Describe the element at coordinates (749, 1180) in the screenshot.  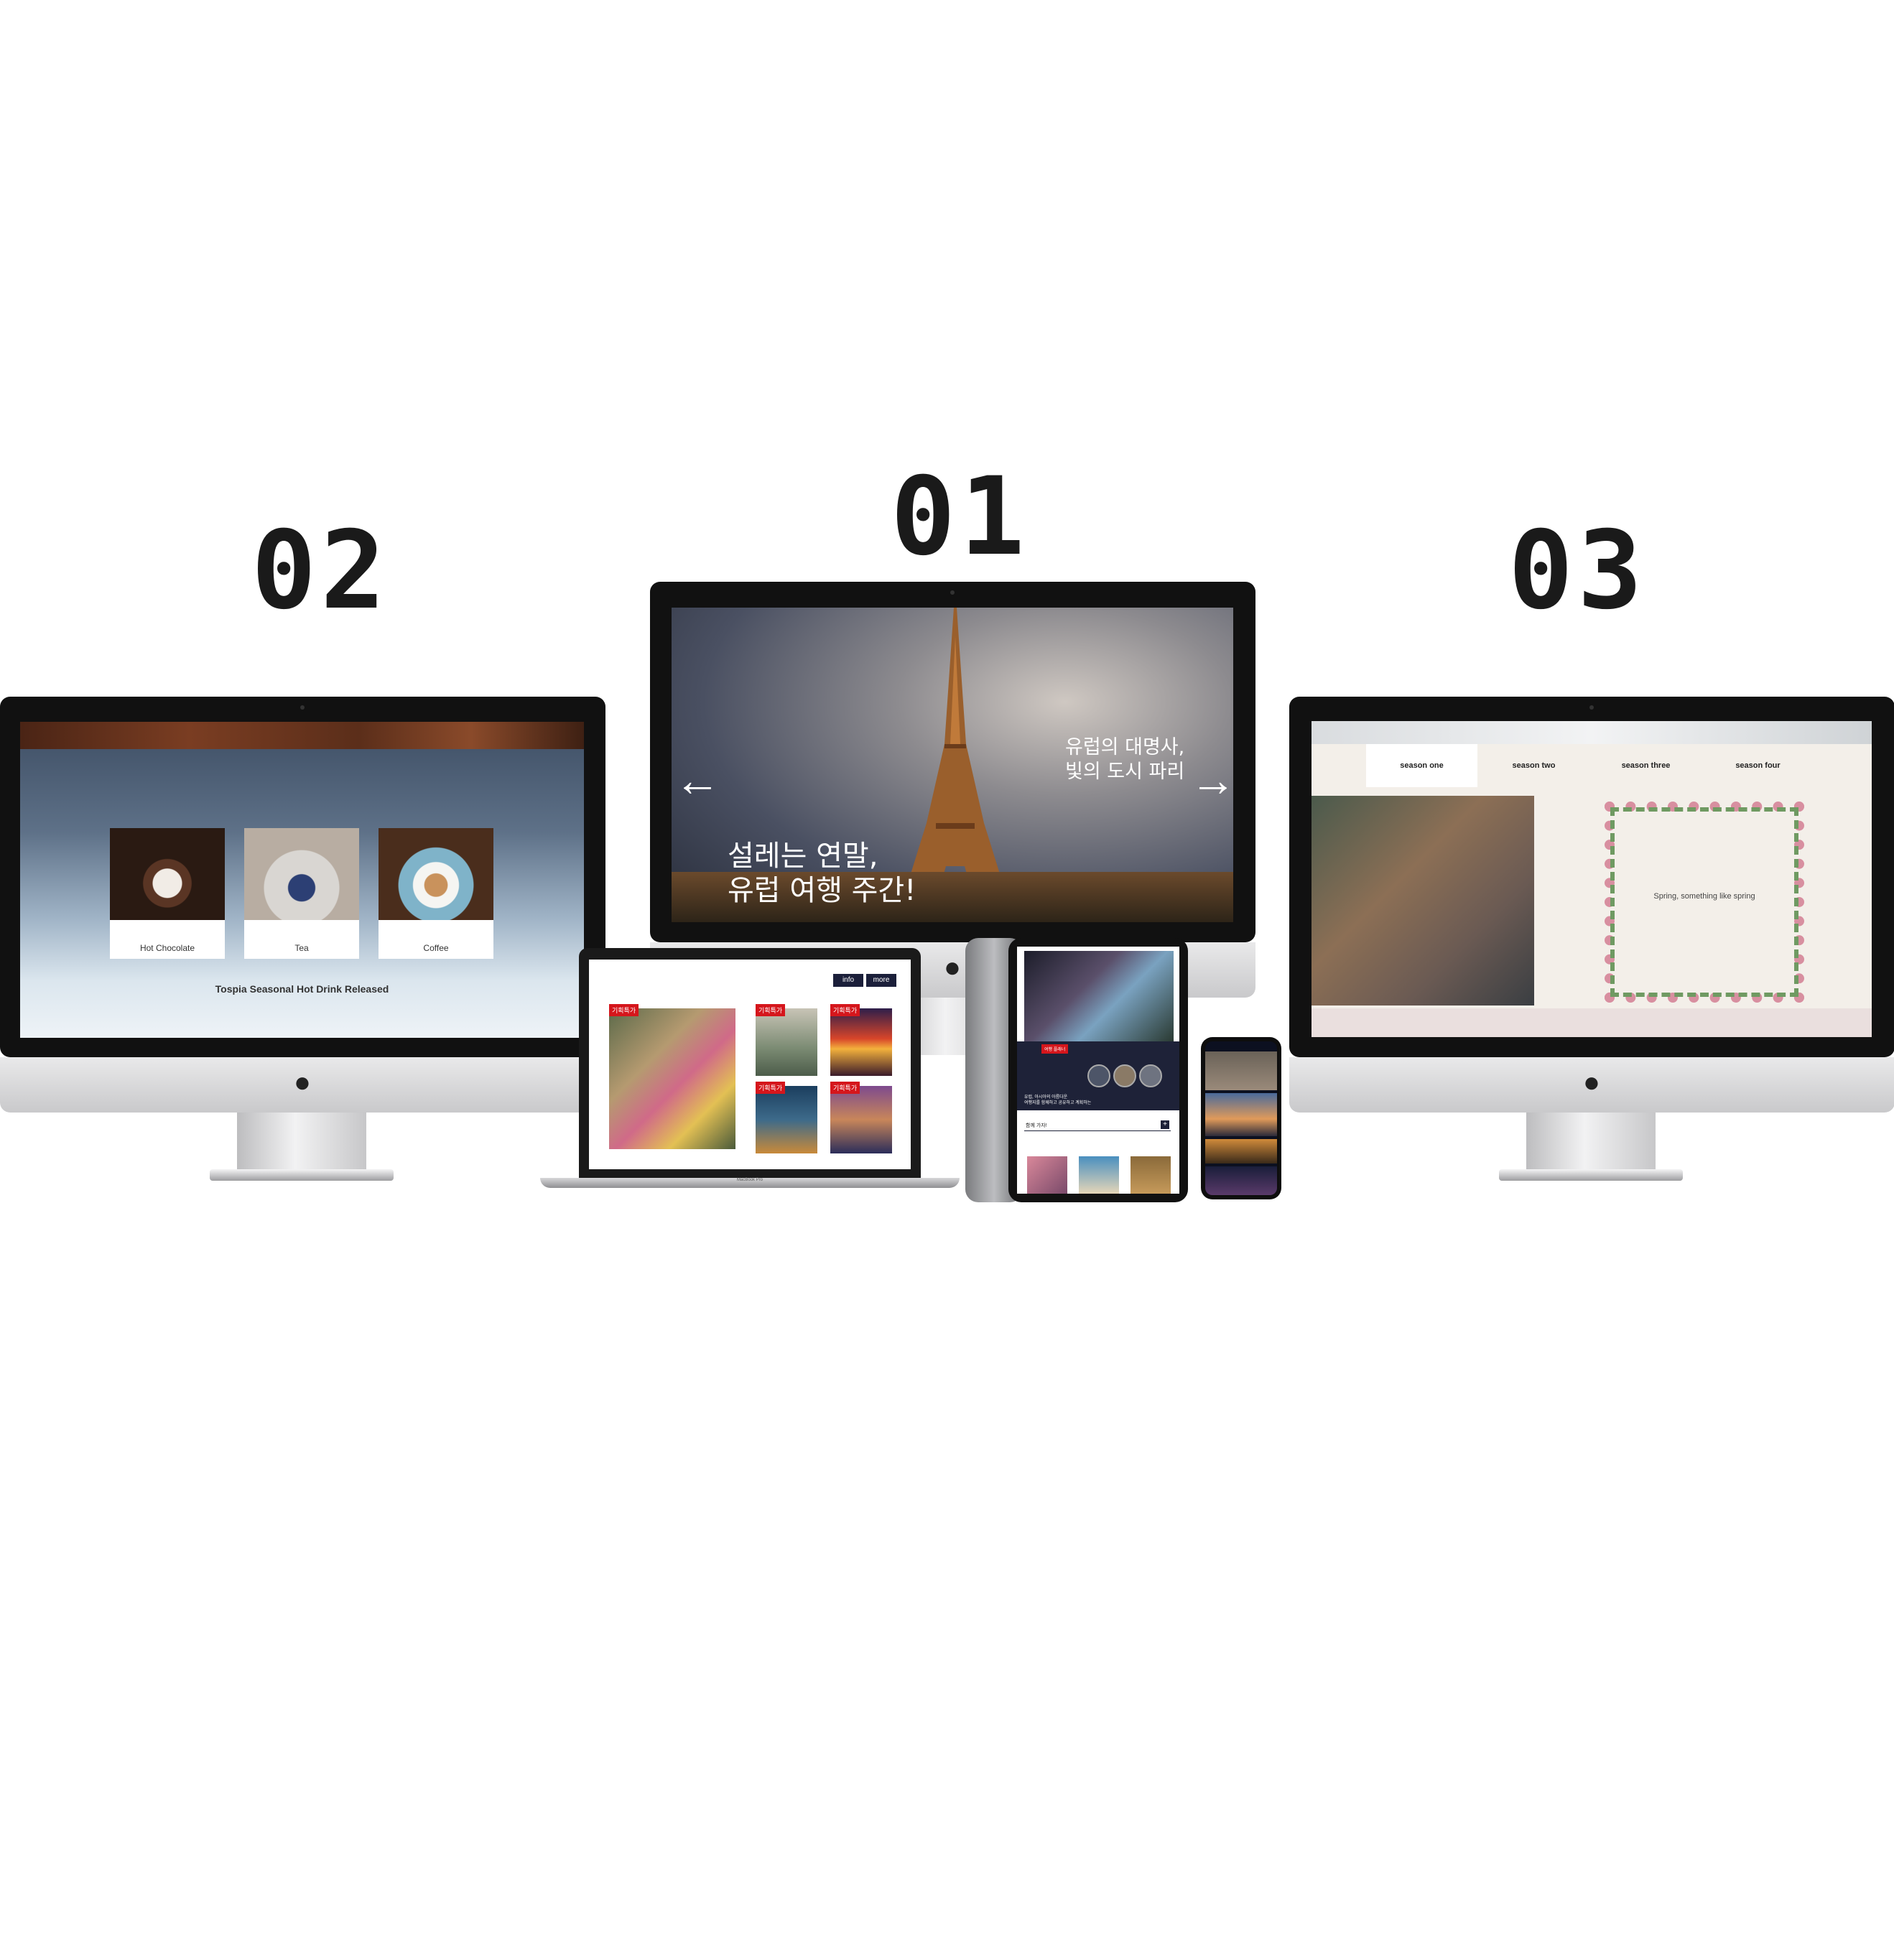
I see `laptop-brand: MacBook Pro` at that location.